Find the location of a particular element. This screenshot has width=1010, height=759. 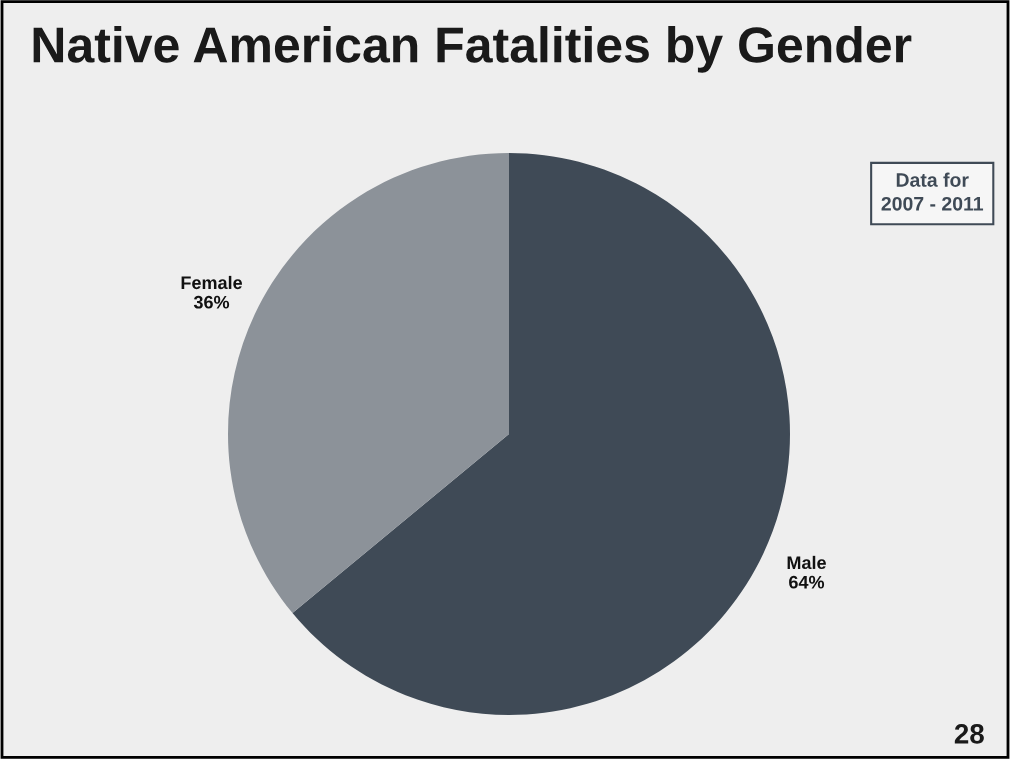

slice-label: Male is located at coordinates (806, 562).